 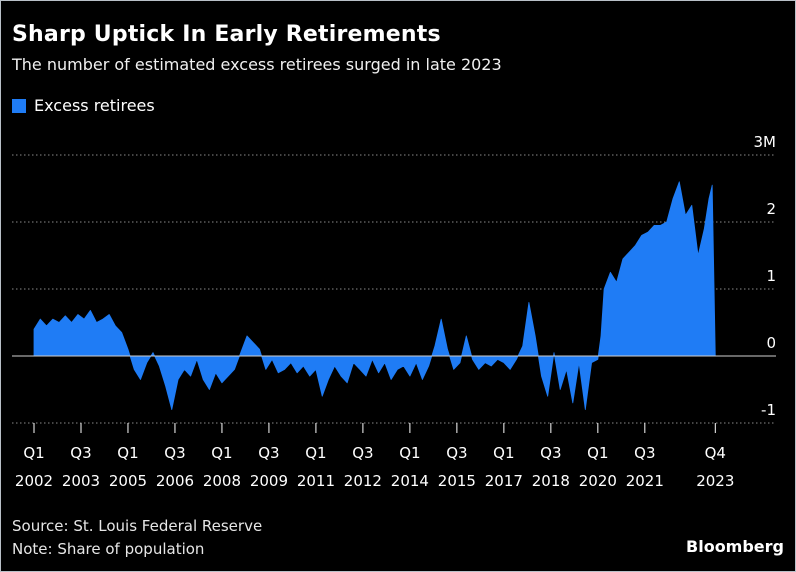 I want to click on x-tick-year: 2021, so click(x=645, y=481).